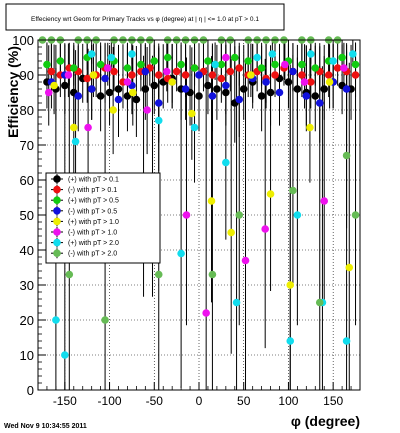  Describe the element at coordinates (27, 250) in the screenshot. I see `y-tick-label: 40` at that location.